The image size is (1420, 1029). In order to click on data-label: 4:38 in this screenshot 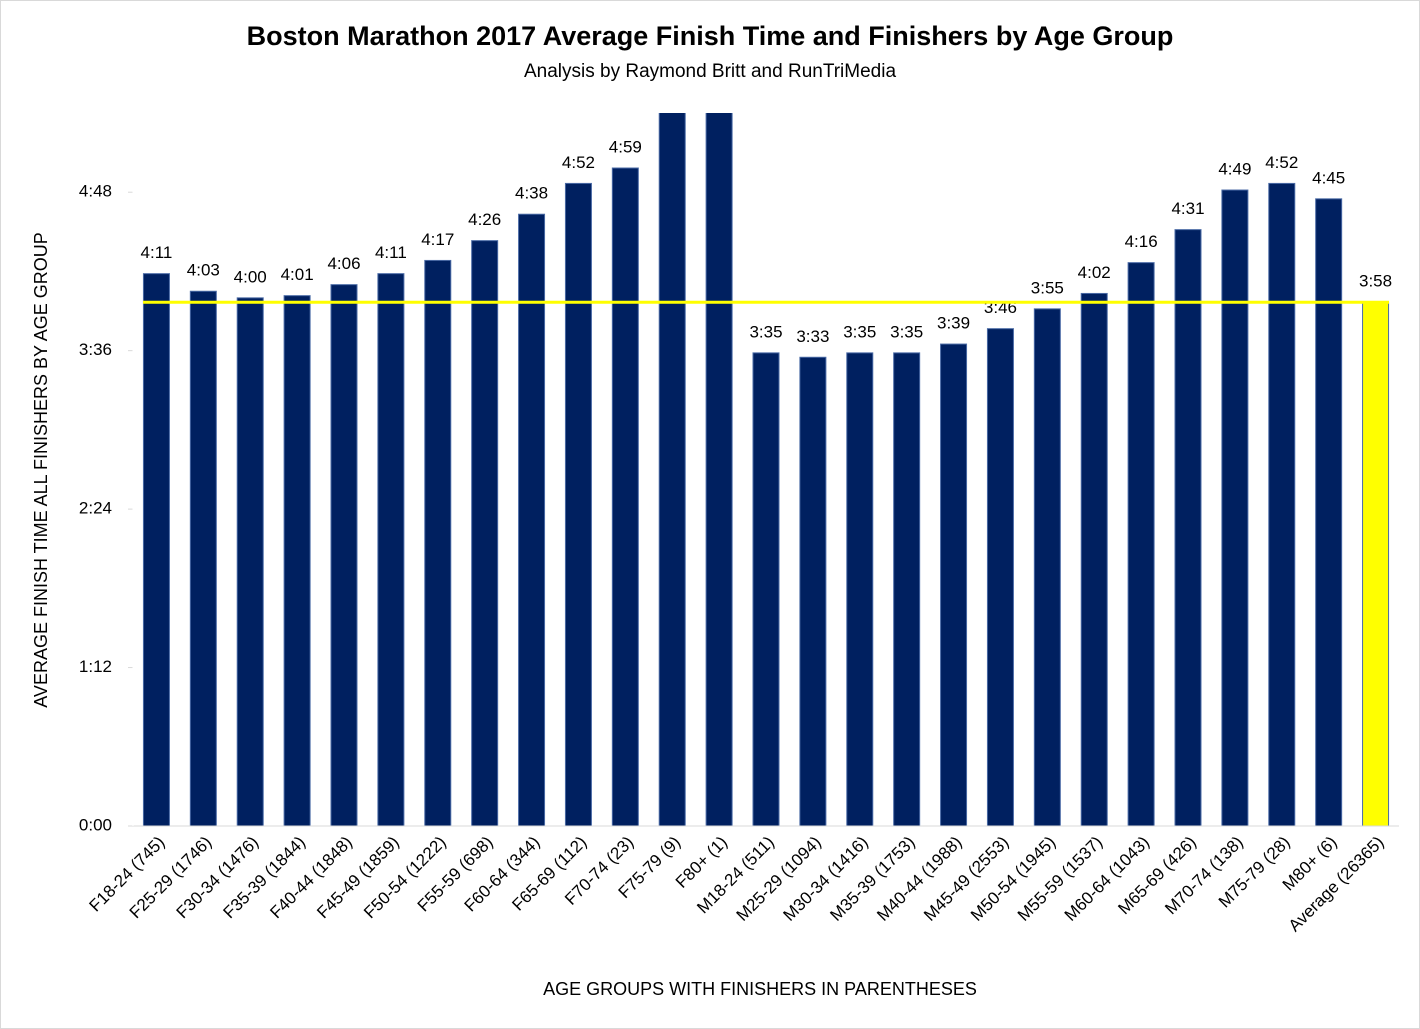, I will do `click(531, 193)`.